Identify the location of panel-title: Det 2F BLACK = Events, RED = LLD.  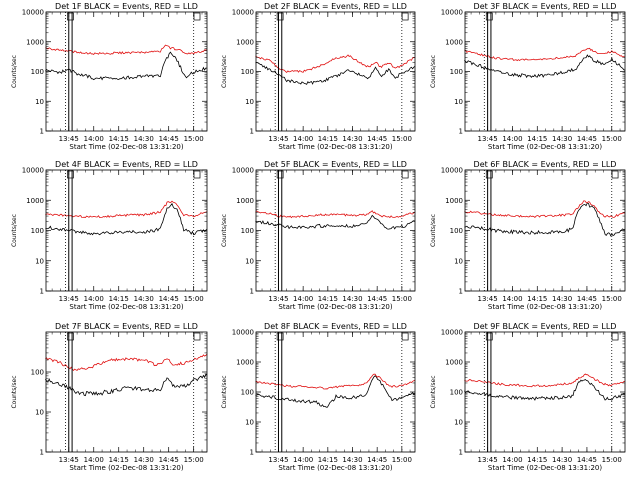
(335, 6).